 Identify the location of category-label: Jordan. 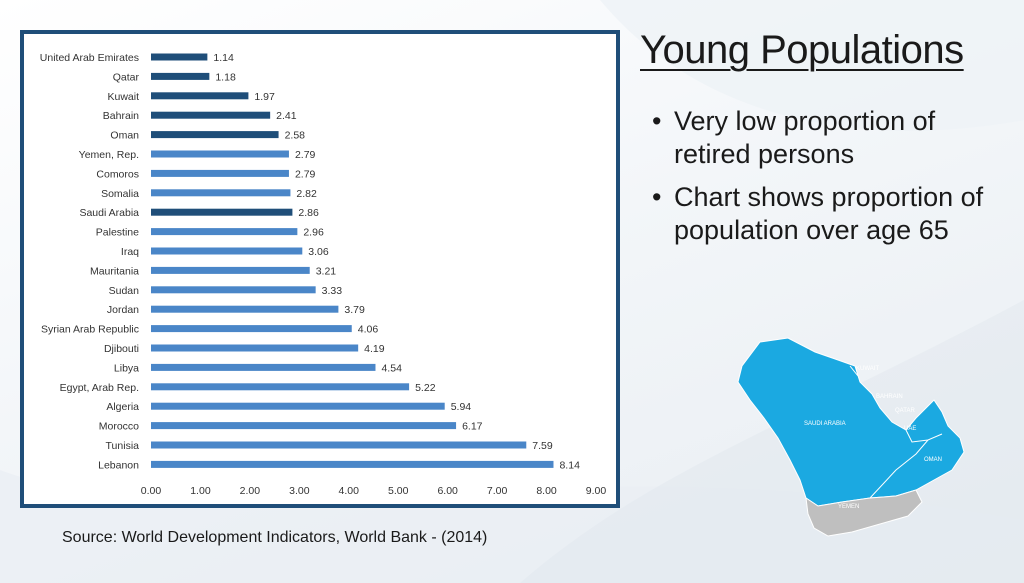
(123, 310).